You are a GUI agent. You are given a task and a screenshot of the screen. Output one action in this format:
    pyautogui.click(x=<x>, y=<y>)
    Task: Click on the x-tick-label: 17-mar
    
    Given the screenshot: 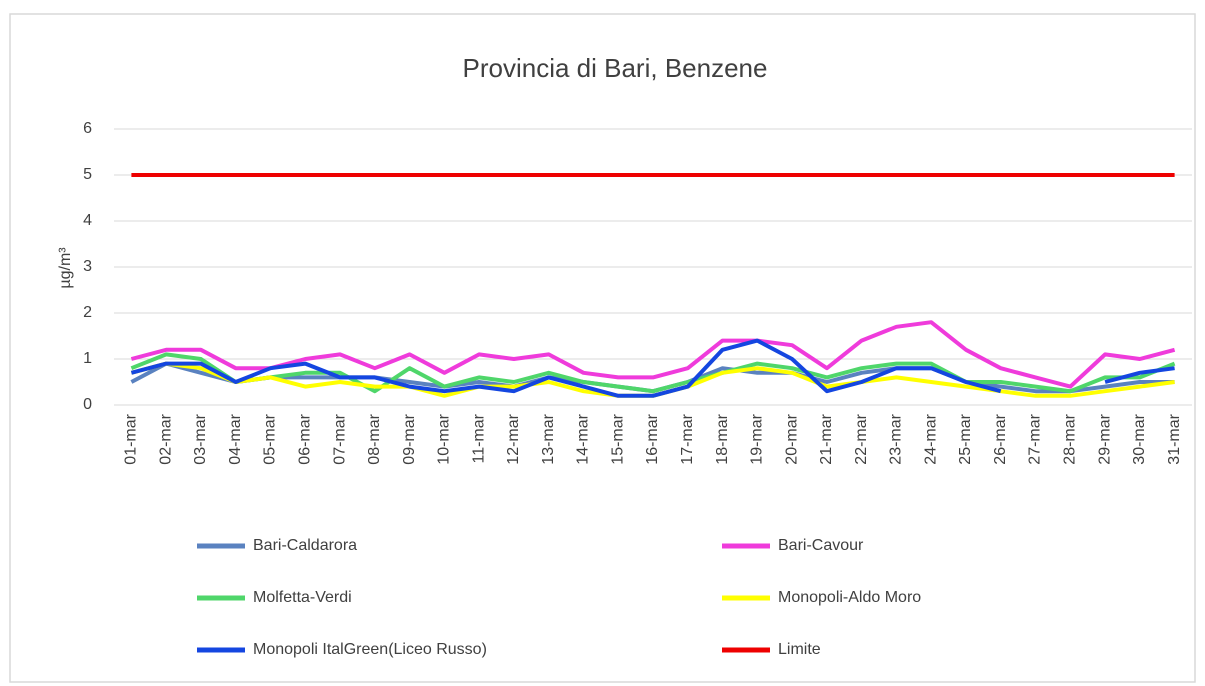 What is the action you would take?
    pyautogui.click(x=687, y=438)
    